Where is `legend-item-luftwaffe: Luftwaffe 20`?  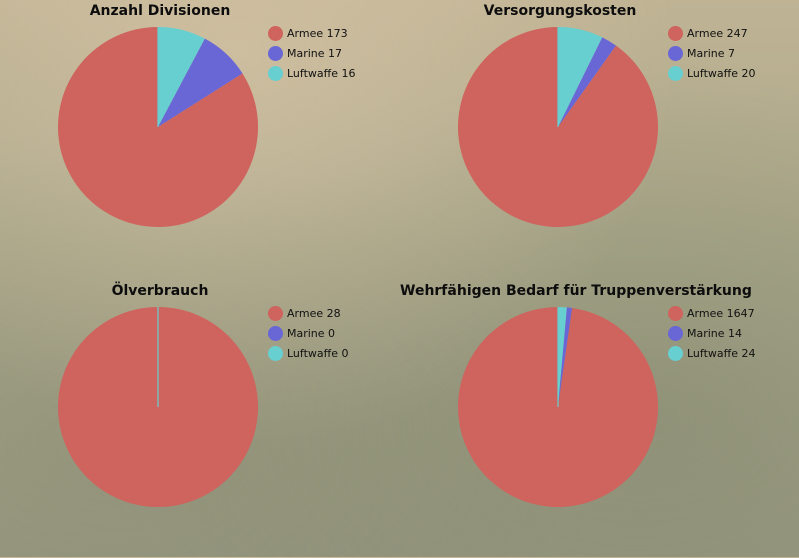 legend-item-luftwaffe: Luftwaffe 20 is located at coordinates (711, 73).